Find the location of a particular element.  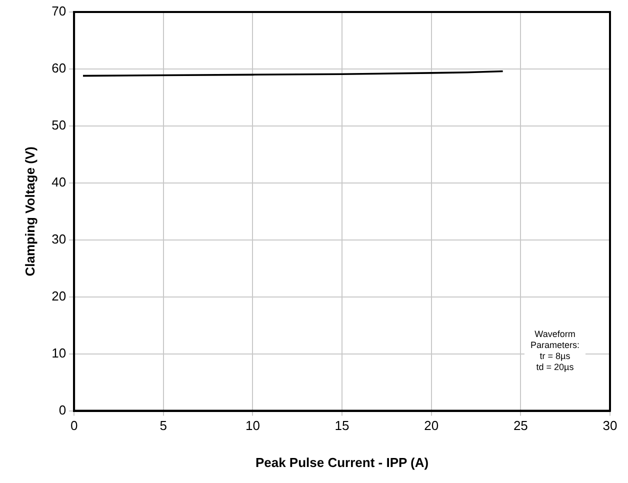

y-tick-label: 0 is located at coordinates (62, 410).